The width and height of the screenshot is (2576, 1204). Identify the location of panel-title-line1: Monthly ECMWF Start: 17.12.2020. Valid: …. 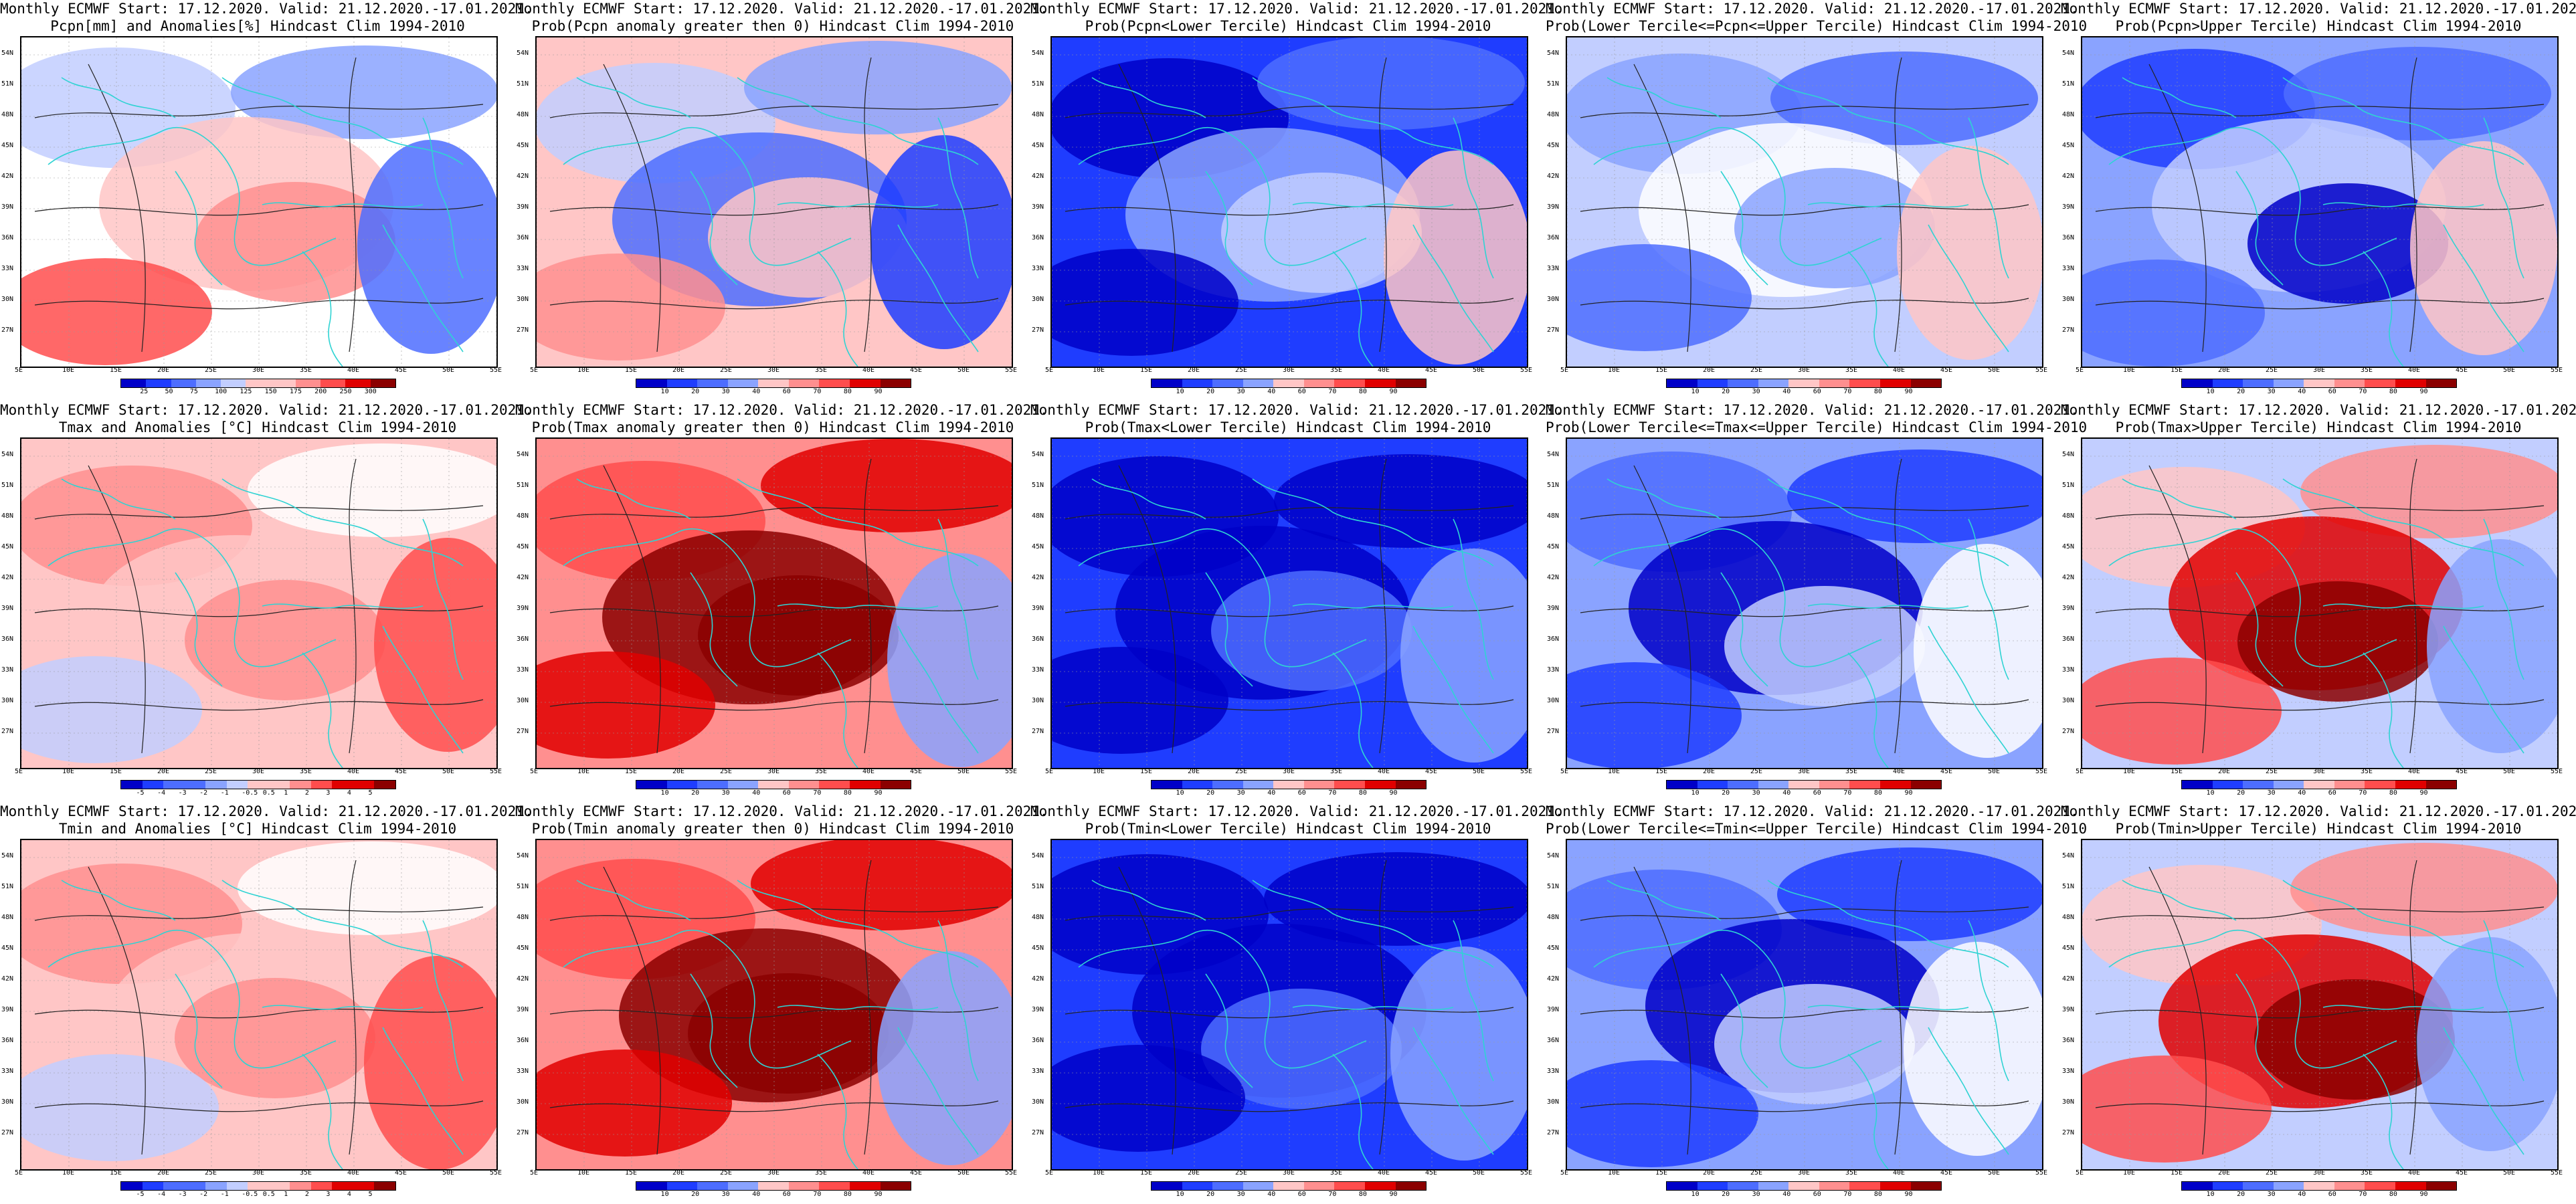
(266, 811).